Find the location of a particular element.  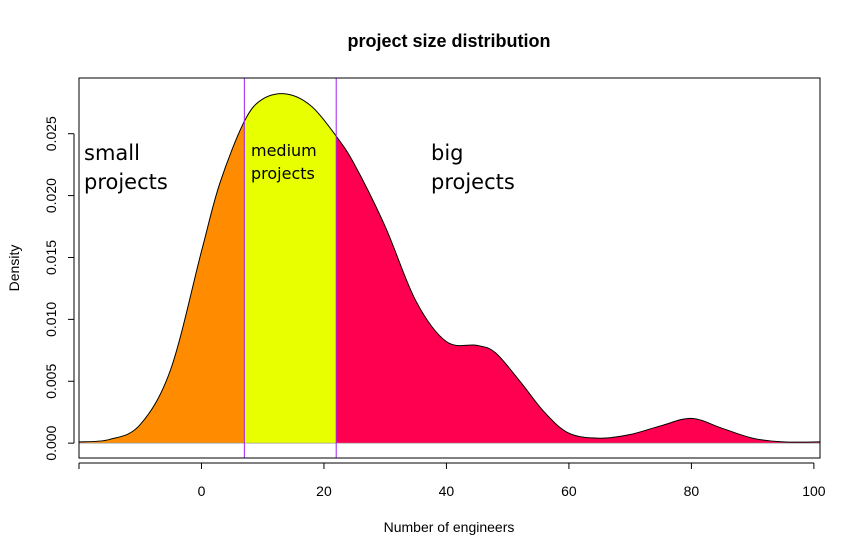

boundary-lines is located at coordinates (290, 268).